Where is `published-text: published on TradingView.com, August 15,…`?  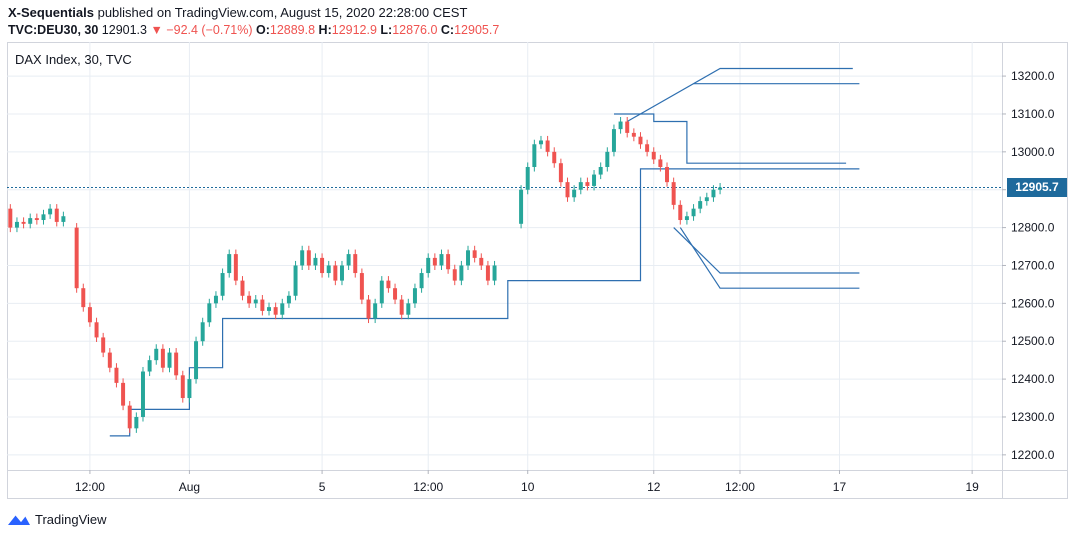
published-text: published on TradingView.com, August 15,… is located at coordinates (282, 12).